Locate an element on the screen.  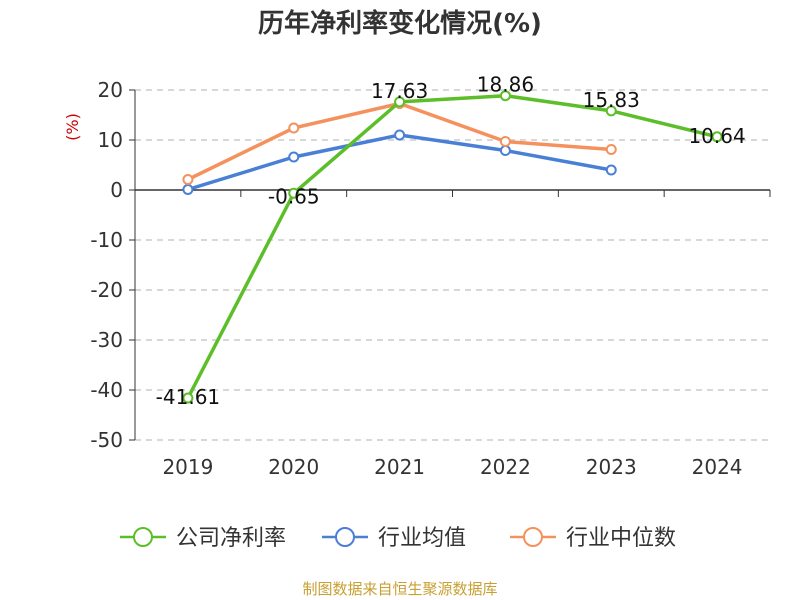
x-tick-label: 2020 is located at coordinates (293, 467).